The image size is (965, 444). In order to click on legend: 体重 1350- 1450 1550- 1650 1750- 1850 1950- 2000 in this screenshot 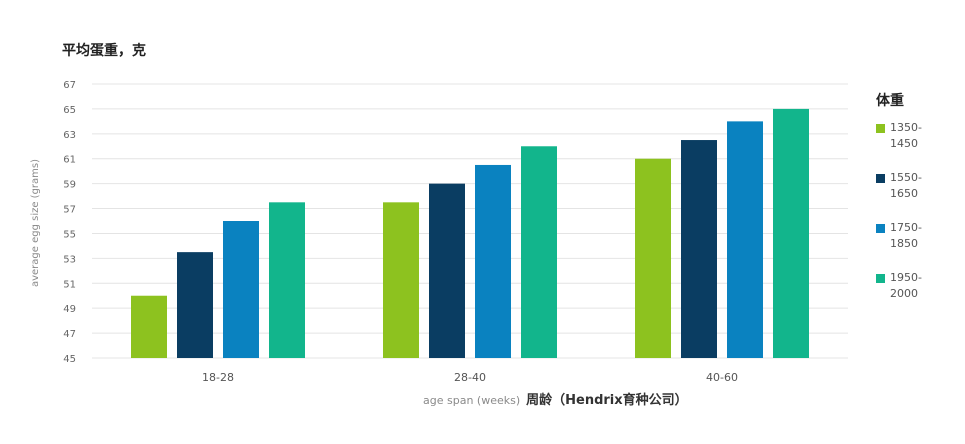, I will do `click(905, 205)`.